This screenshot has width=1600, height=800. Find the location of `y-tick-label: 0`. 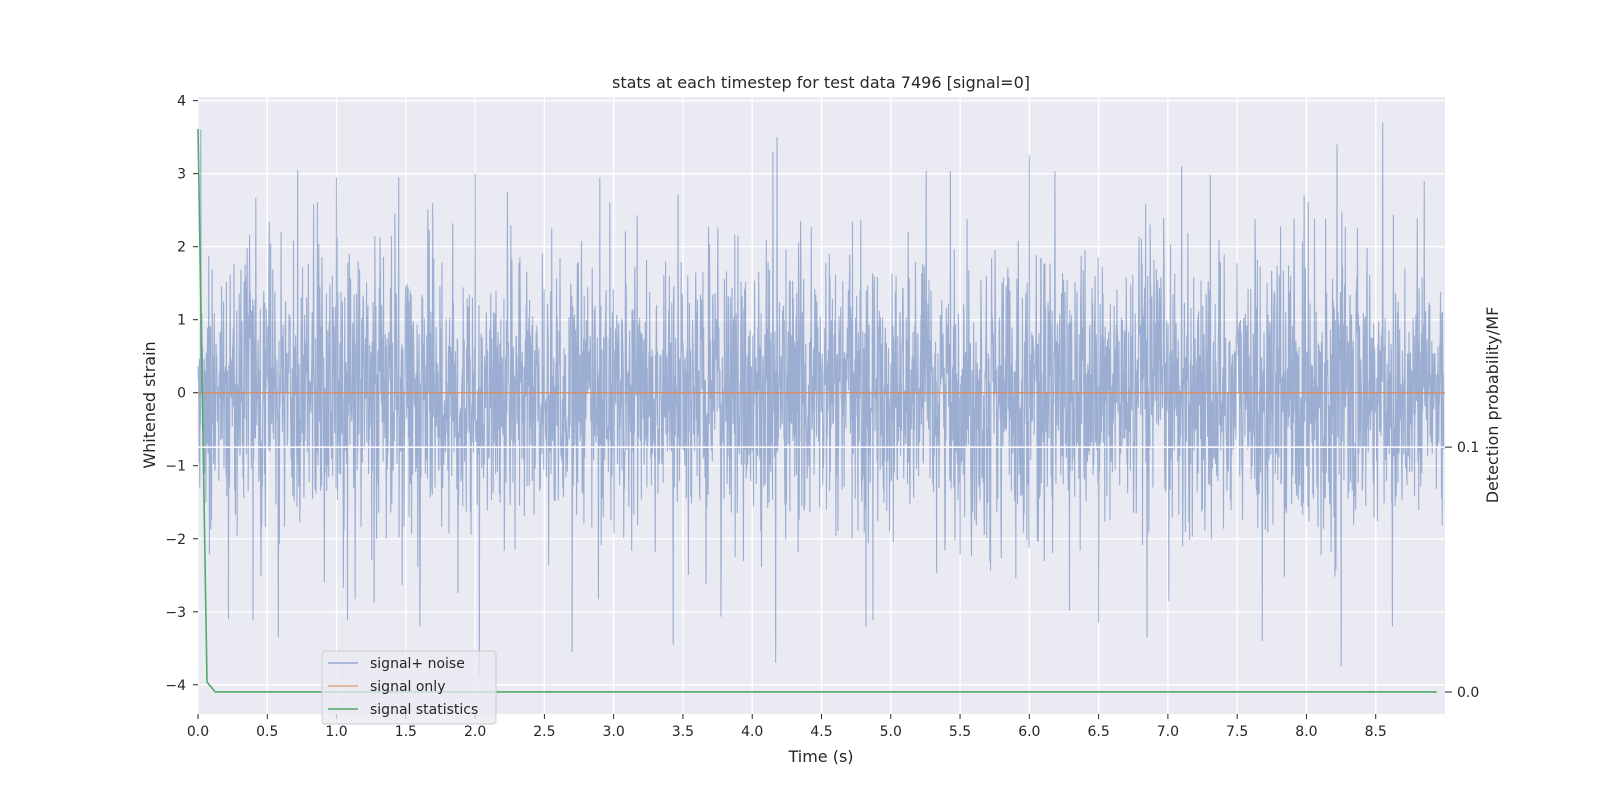

y-tick-label: 0 is located at coordinates (181, 394).